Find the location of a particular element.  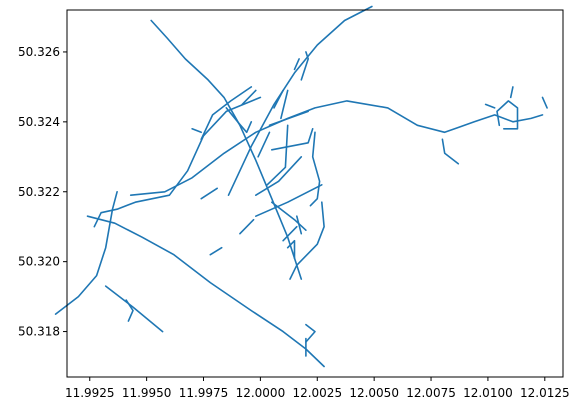

x-tick-label: 12.0100 is located at coordinates (488, 393).